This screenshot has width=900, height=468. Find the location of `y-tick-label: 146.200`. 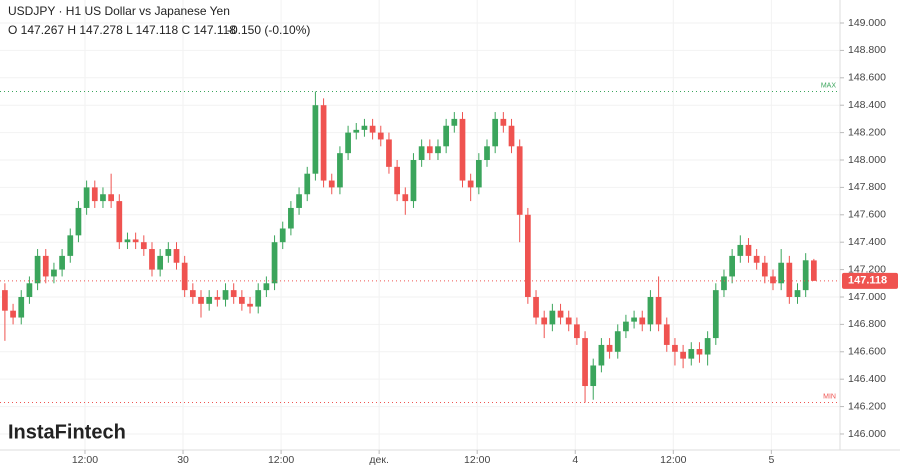

y-tick-label: 146.200 is located at coordinates (867, 406).